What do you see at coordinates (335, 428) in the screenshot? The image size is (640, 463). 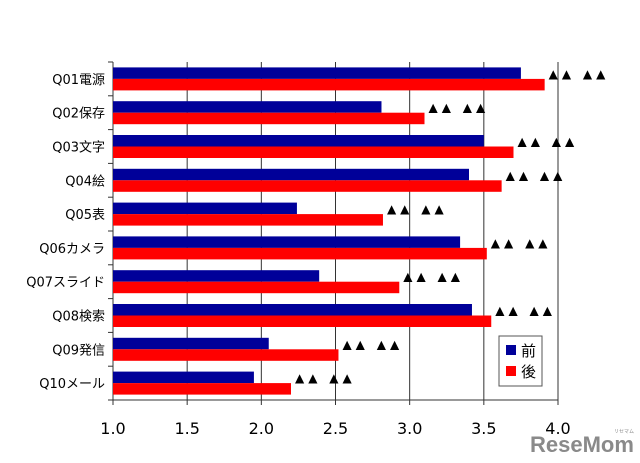 I see `x-tick-label: 2.5` at bounding box center [335, 428].